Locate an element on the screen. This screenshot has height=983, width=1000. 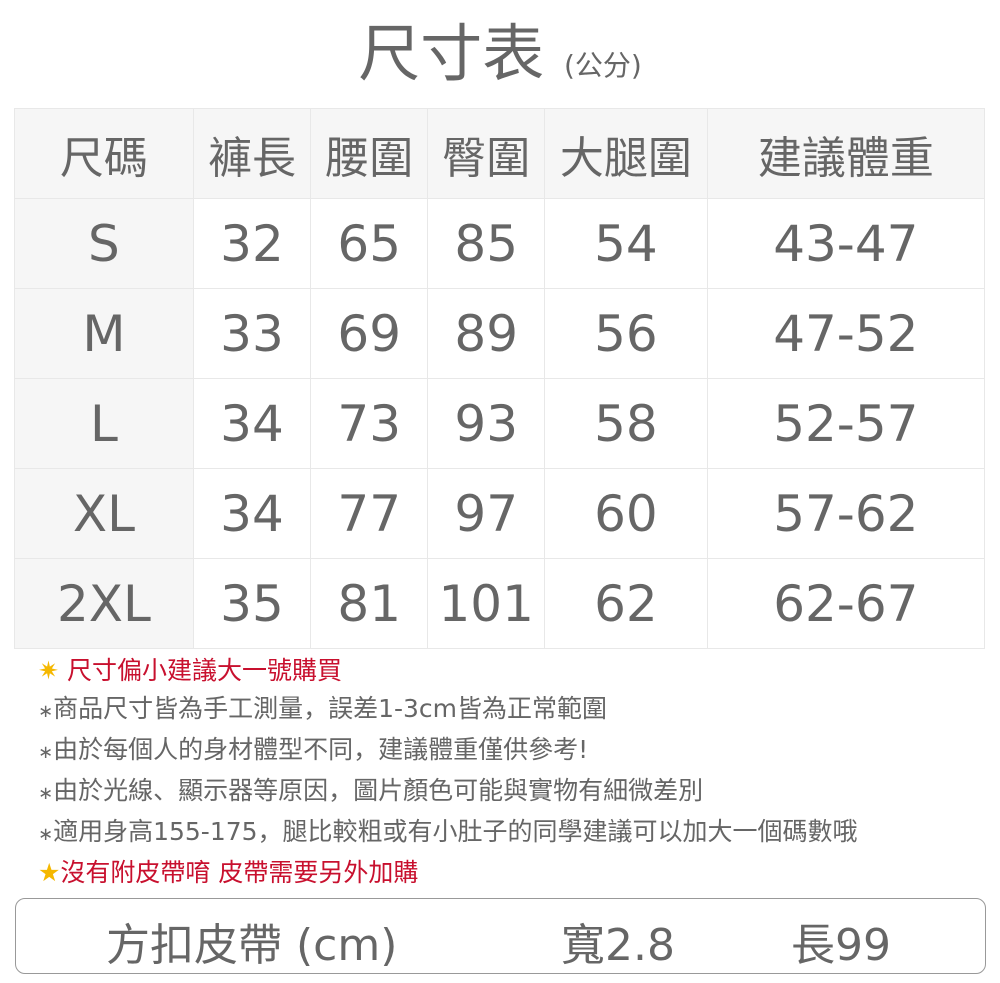
column-header: 褲長 is located at coordinates (252, 153).